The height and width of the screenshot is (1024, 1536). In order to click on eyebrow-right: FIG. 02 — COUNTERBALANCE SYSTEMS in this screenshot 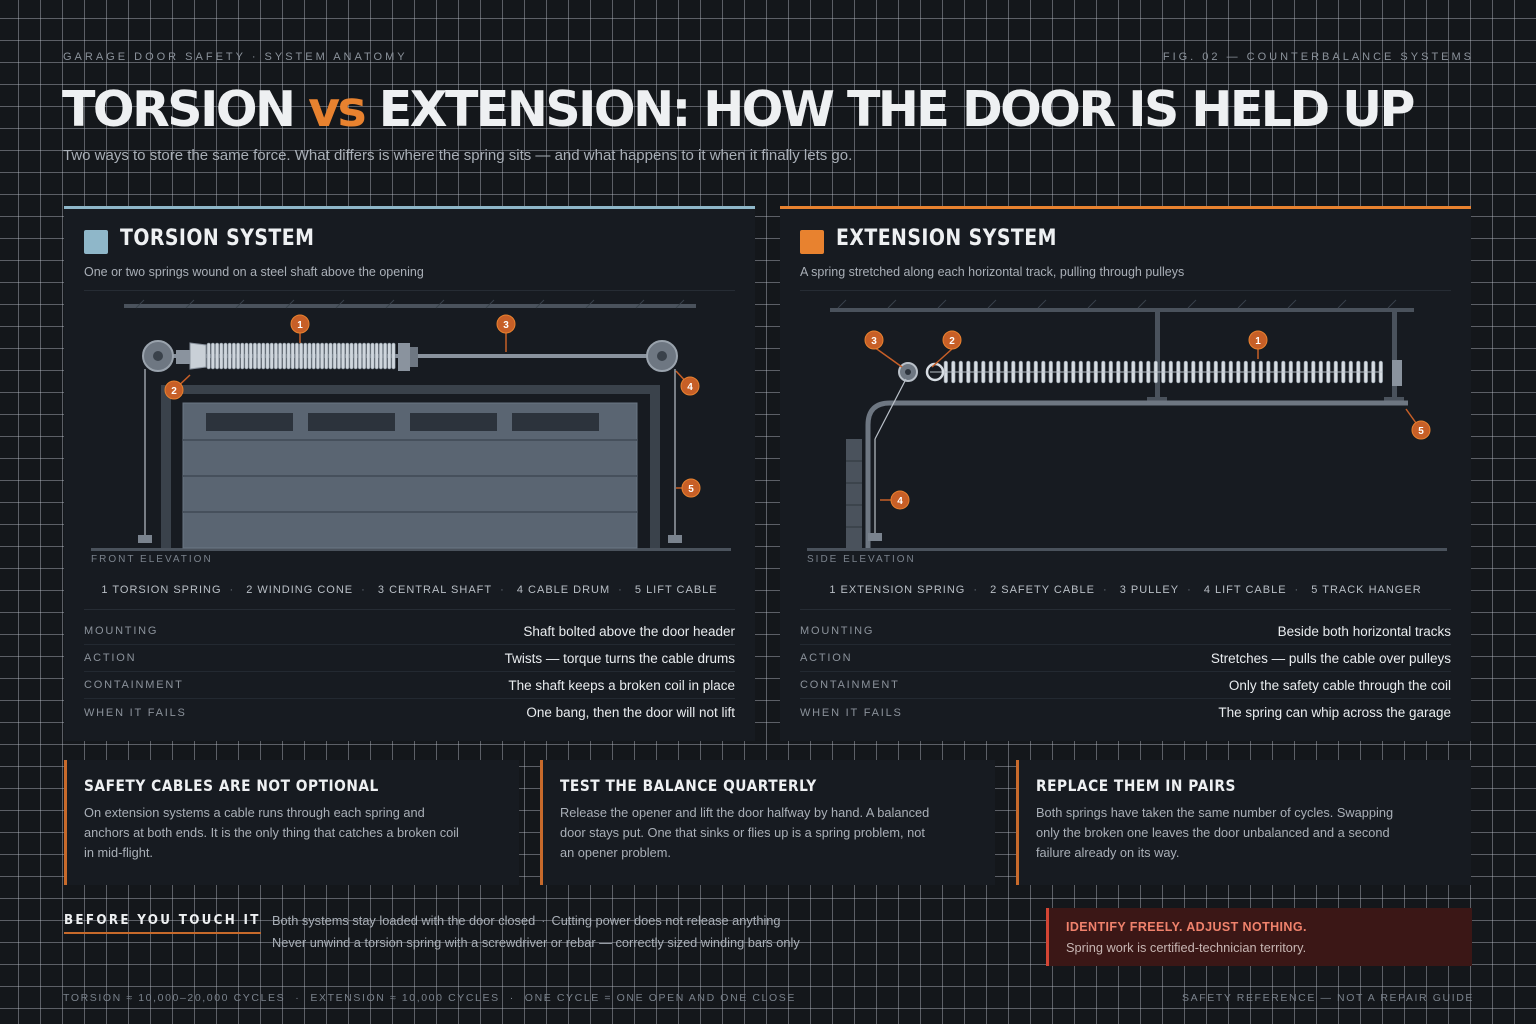, I will do `click(1318, 57)`.